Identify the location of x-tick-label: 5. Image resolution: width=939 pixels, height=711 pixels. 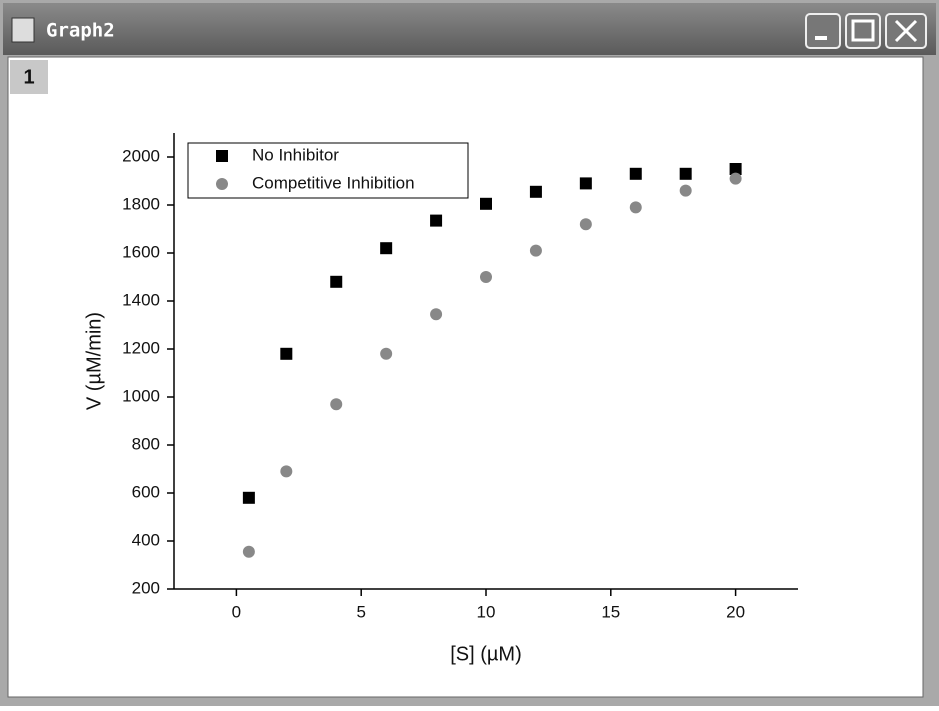
(360, 611).